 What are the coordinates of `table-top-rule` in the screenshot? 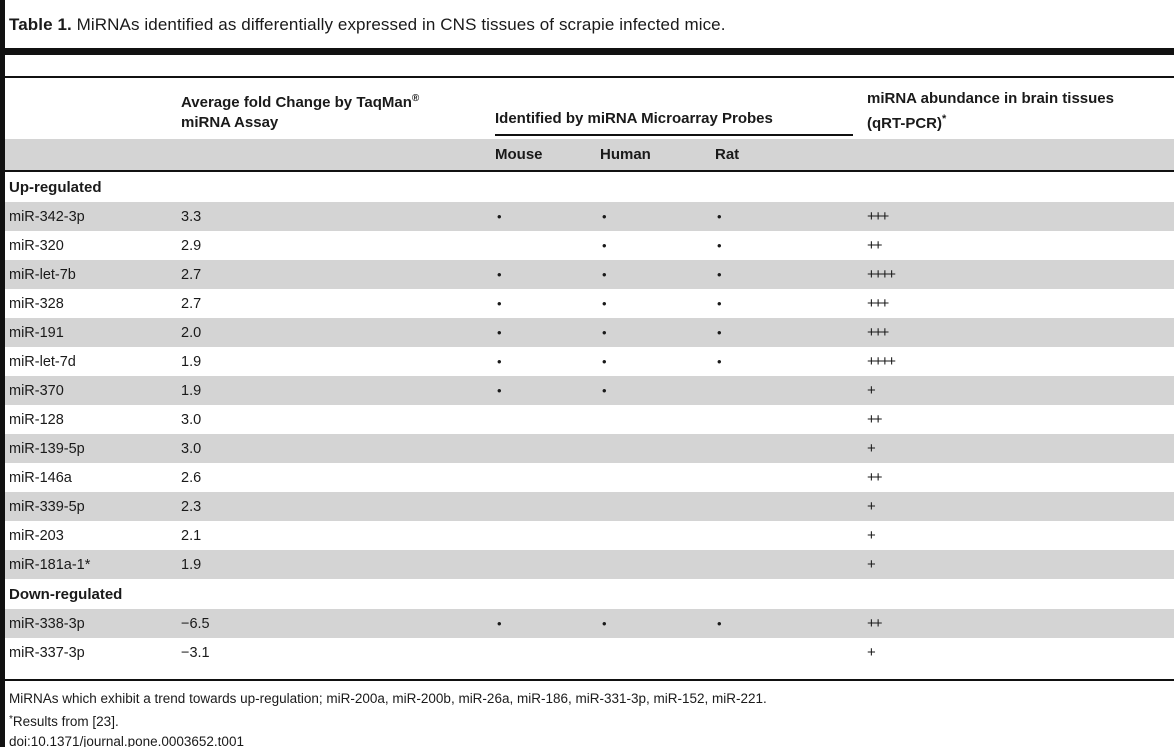 It's located at (589, 77).